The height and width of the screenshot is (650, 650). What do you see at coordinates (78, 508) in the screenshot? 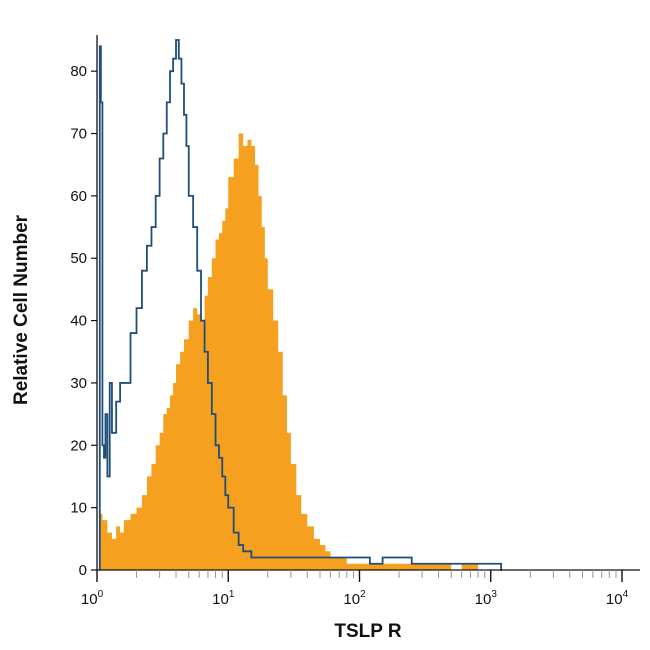
I see `y-tick-label: 10` at bounding box center [78, 508].